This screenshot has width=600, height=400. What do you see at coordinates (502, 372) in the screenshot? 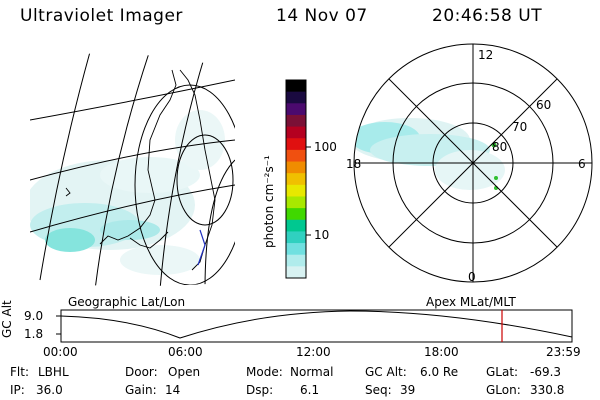
I see `glat-label: GLat:` at bounding box center [502, 372].